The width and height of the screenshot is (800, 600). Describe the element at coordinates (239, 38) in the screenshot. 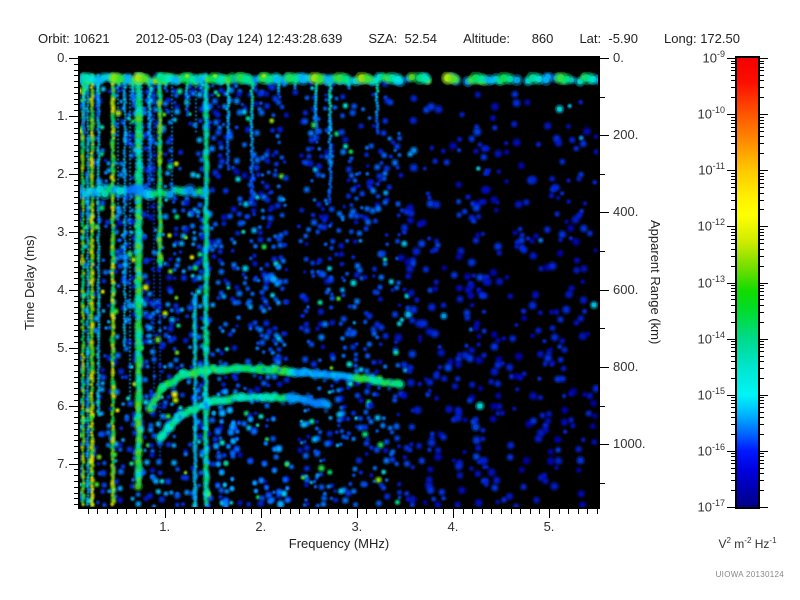

I see `header-datetime: 2012-05-03 (Day 124) 12:43:28.639` at that location.